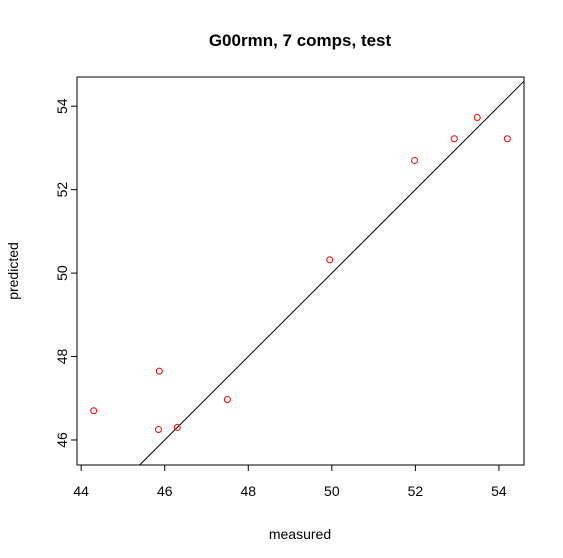 The image size is (563, 558). What do you see at coordinates (300, 40) in the screenshot?
I see `chart-title: G00rmn, 7 comps, test` at bounding box center [300, 40].